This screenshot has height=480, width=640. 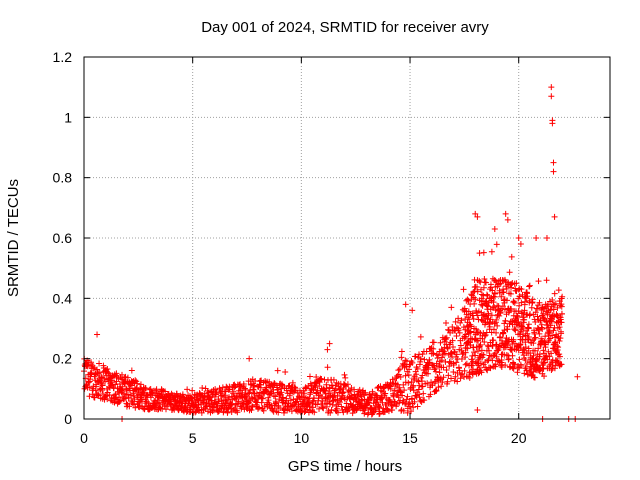 I want to click on y-tick-label: 1, so click(x=68, y=117).